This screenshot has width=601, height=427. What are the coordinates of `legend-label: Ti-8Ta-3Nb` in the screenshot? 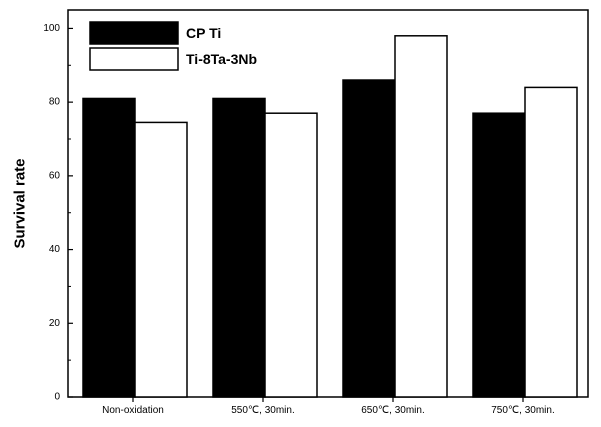 It's located at (221, 59).